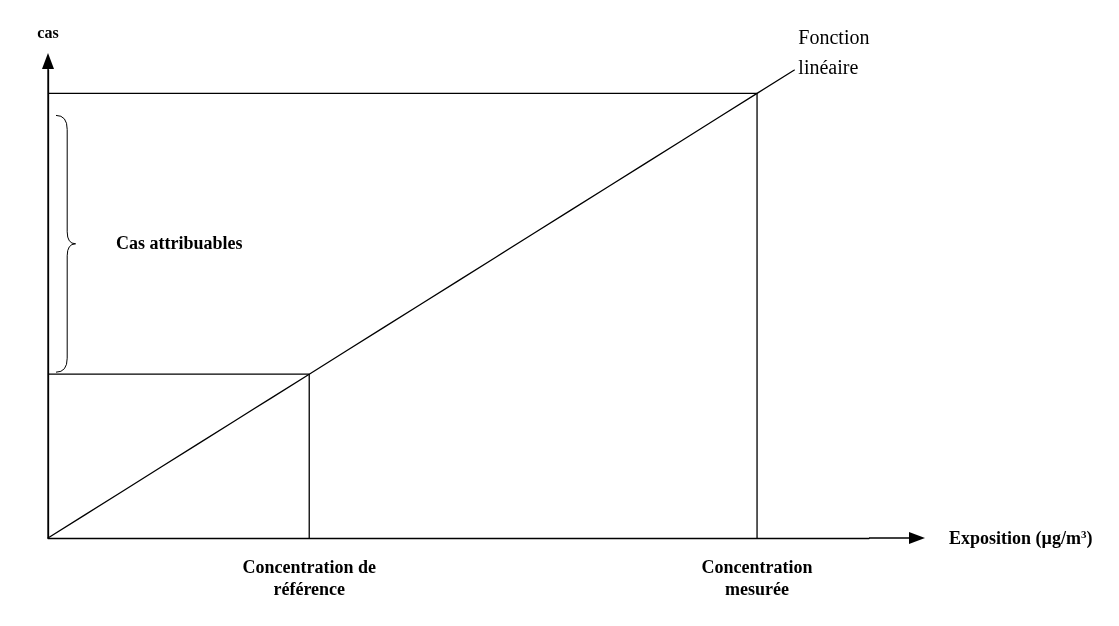 The height and width of the screenshot is (626, 1119). Describe the element at coordinates (48, 32) in the screenshot. I see `y-axis-title: cas` at that location.